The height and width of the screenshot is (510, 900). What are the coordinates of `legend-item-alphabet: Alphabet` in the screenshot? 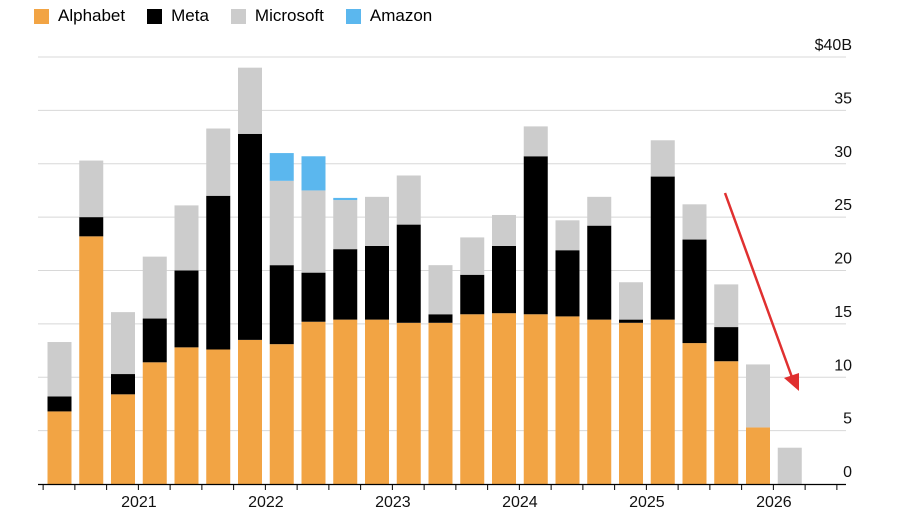 It's located at (79, 16).